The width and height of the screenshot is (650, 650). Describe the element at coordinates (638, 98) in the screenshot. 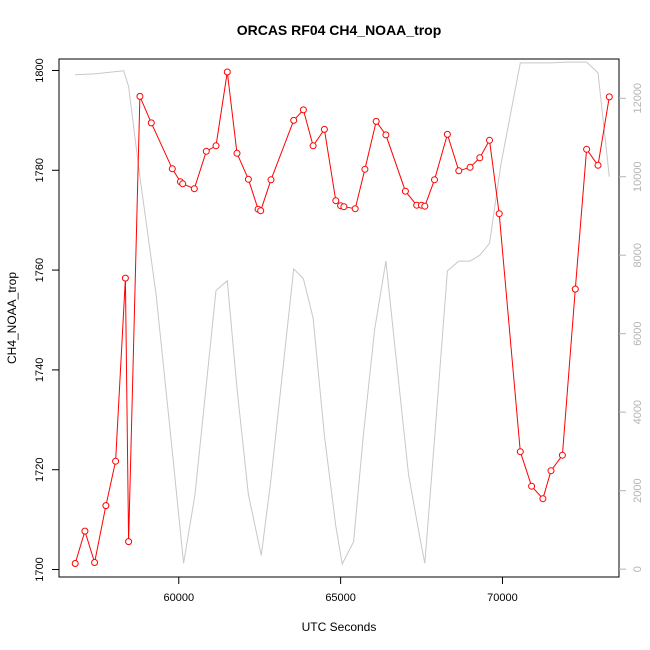

I see `y2-tick-label: 12000` at that location.